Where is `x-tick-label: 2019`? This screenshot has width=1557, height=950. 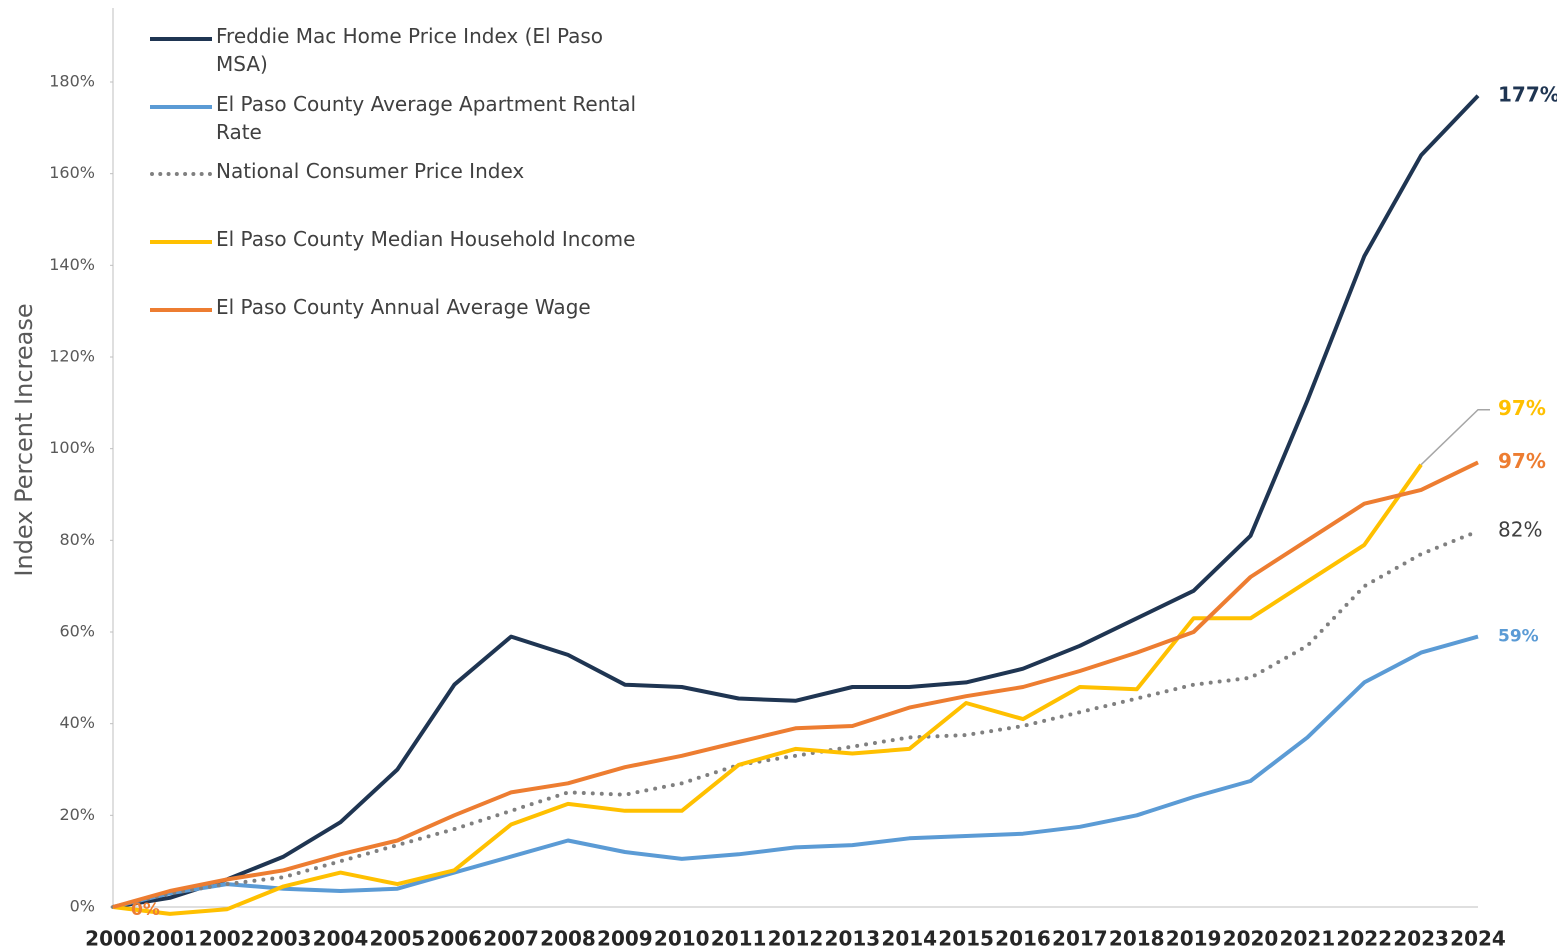 x-tick-label: 2019 is located at coordinates (1194, 938).